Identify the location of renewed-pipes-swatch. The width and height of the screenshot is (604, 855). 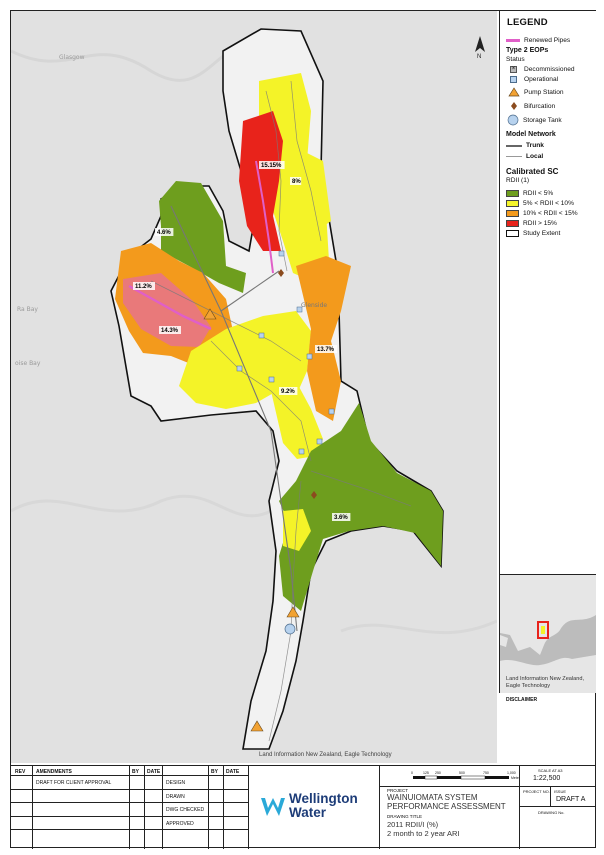
(513, 40).